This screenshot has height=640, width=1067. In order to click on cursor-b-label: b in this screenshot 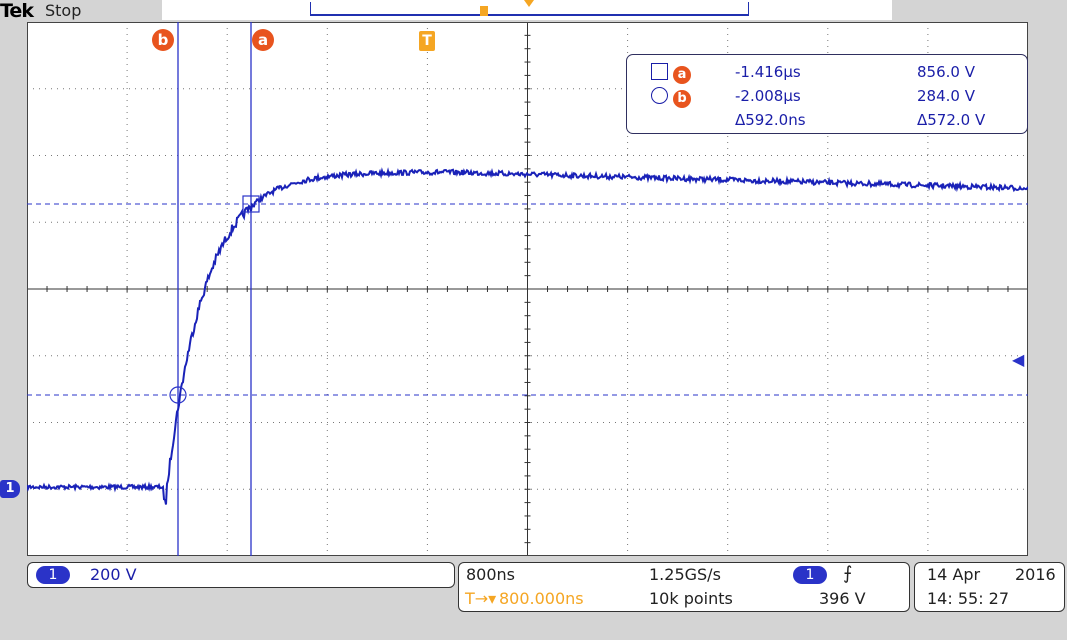, I will do `click(163, 40)`.